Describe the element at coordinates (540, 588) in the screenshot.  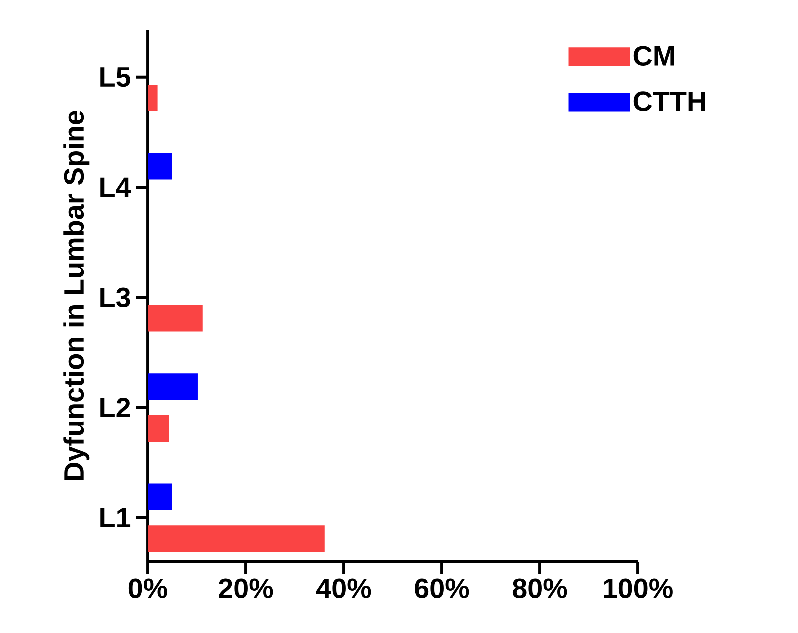
I see `x-tick-label: 80%` at that location.